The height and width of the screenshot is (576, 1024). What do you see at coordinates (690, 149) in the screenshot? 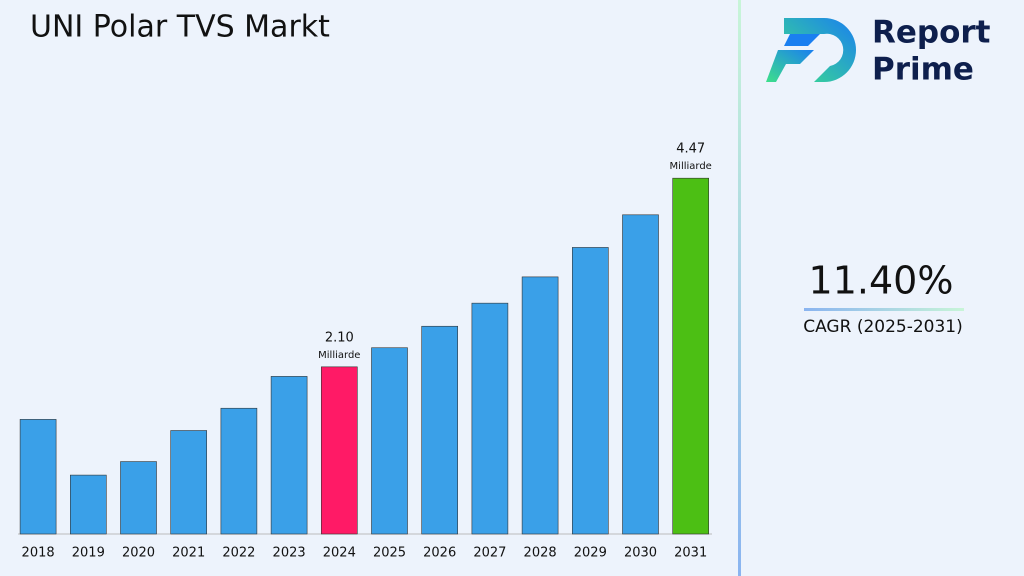
I see `value-label: 4.47` at bounding box center [690, 149].